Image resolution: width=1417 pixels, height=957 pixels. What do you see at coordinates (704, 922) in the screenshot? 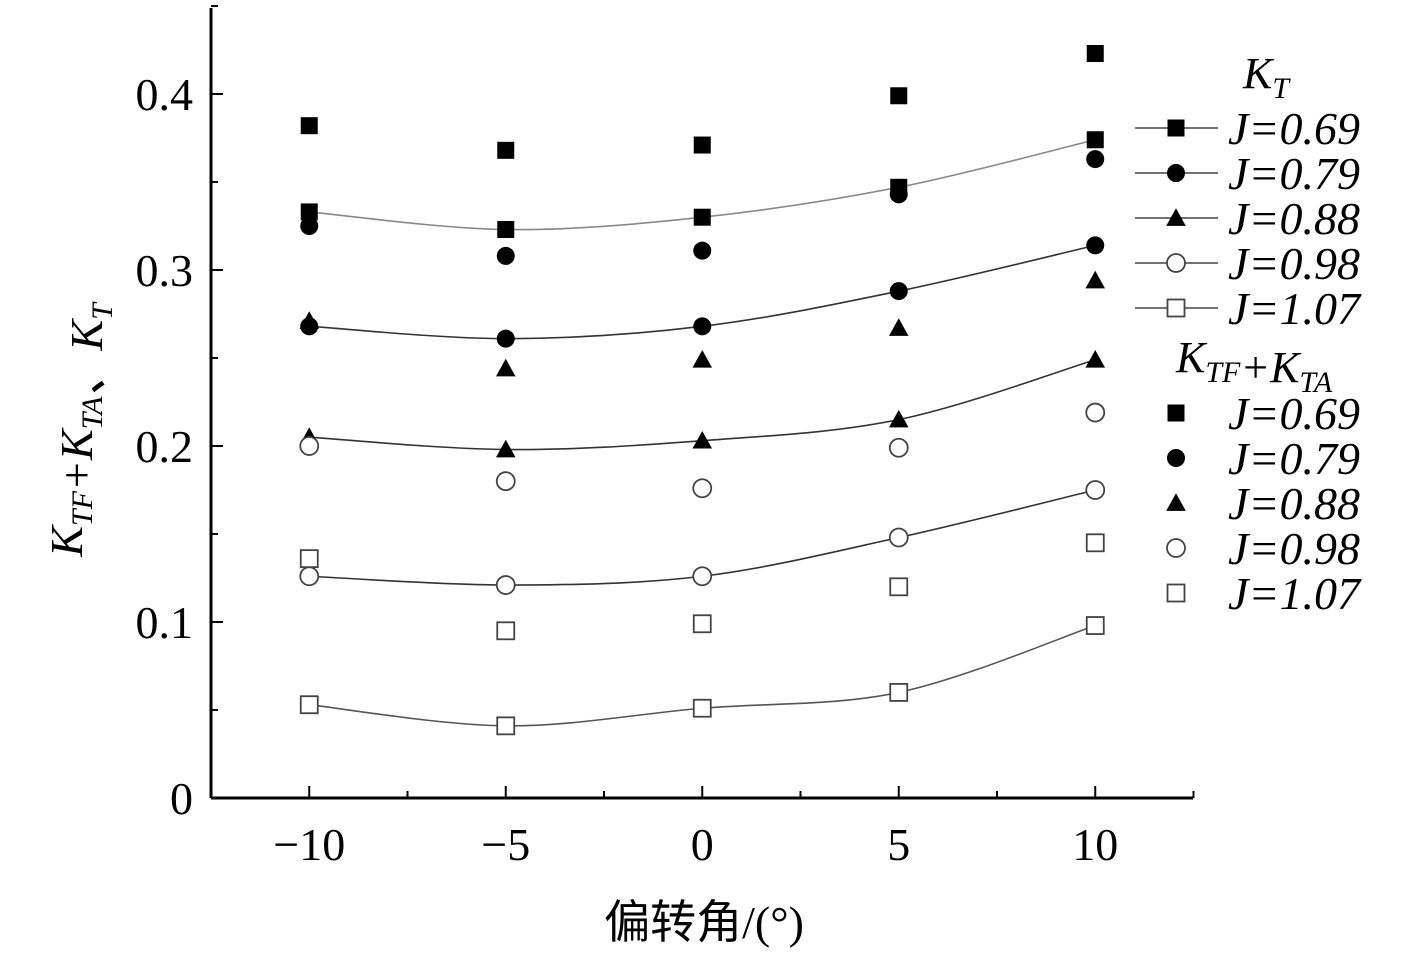
I see `x-axis-title: 偏转角/(°)` at bounding box center [704, 922].